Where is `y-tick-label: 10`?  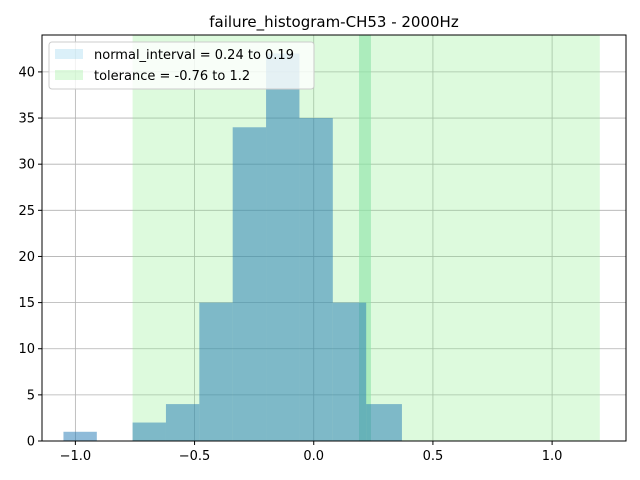 y-tick-label: 10 is located at coordinates (26, 349).